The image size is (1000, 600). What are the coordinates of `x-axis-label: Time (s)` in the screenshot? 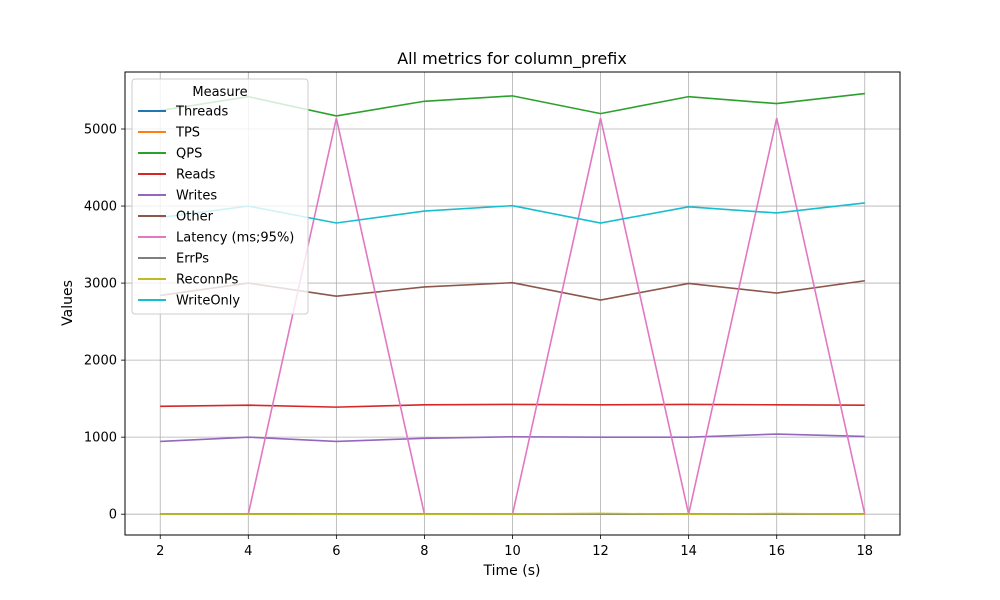 It's located at (512, 571).